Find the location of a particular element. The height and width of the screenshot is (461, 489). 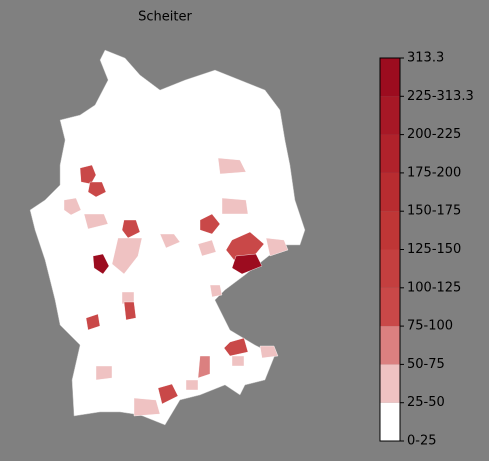

colorbar-label: 225-313.3 is located at coordinates (440, 96).